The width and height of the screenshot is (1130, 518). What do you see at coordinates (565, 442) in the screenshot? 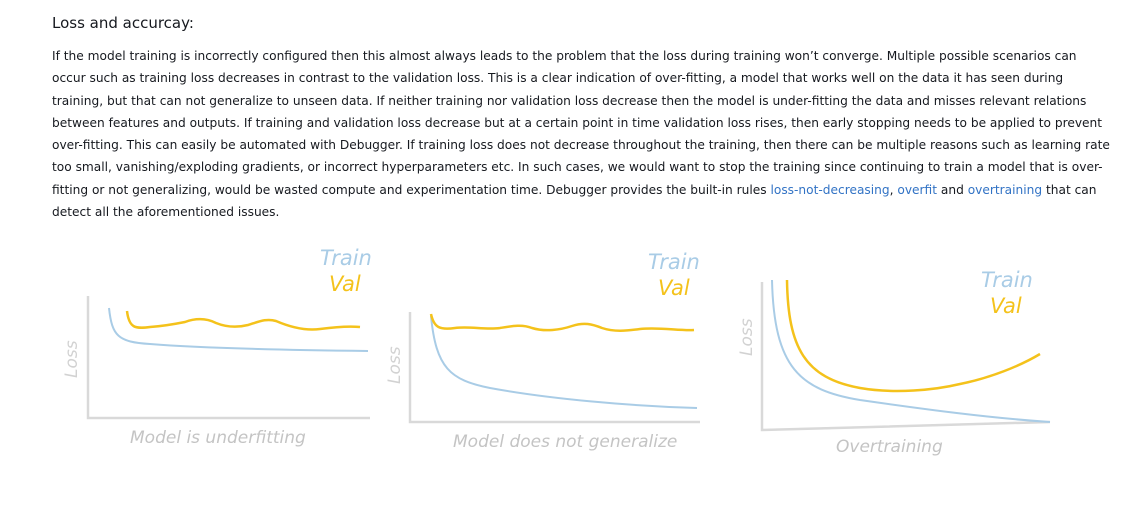
I see `panel-caption: Model does not generalize` at bounding box center [565, 442].